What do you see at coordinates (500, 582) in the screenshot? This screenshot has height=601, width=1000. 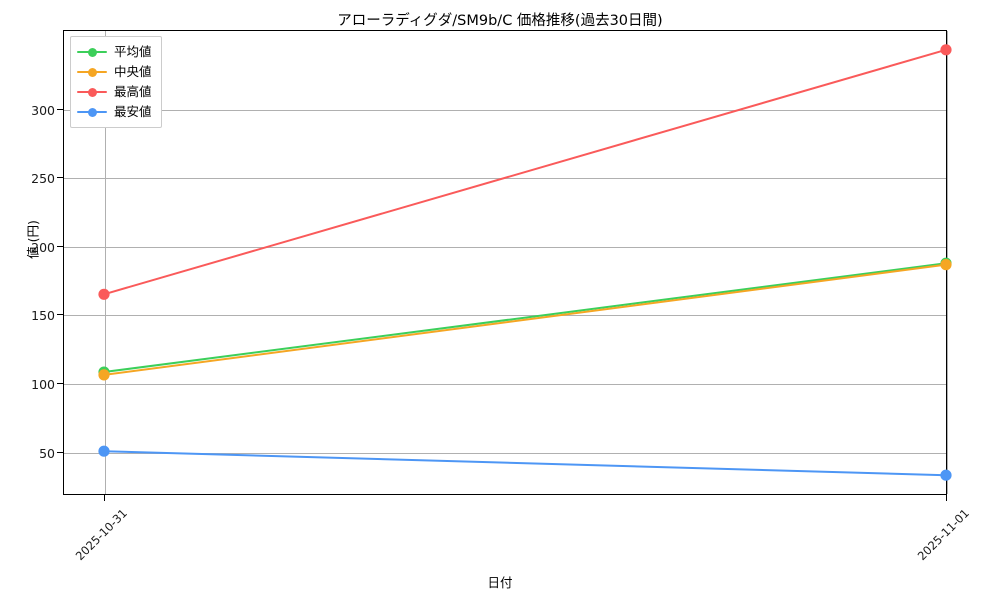 I see `x-axis-label: 日付` at bounding box center [500, 582].